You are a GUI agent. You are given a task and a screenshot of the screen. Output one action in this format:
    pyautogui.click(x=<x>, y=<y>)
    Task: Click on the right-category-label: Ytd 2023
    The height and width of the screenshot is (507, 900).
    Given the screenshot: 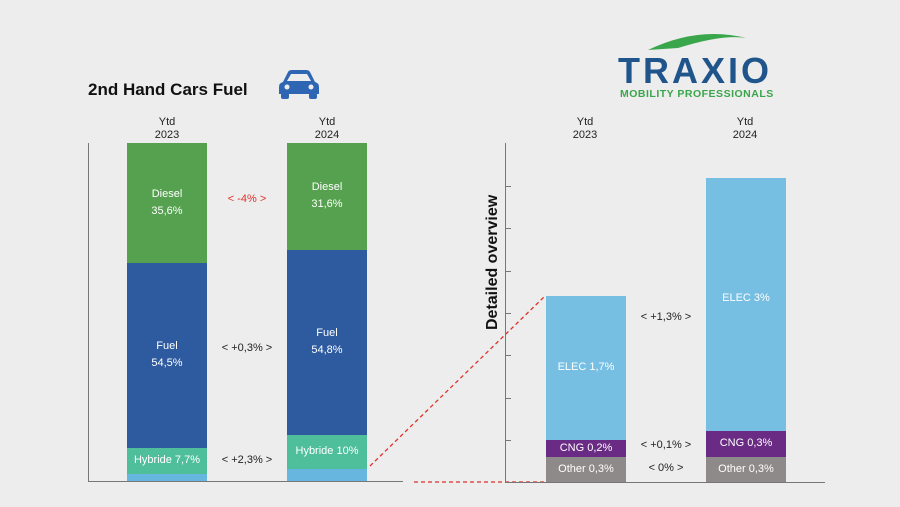 What is the action you would take?
    pyautogui.click(x=585, y=128)
    